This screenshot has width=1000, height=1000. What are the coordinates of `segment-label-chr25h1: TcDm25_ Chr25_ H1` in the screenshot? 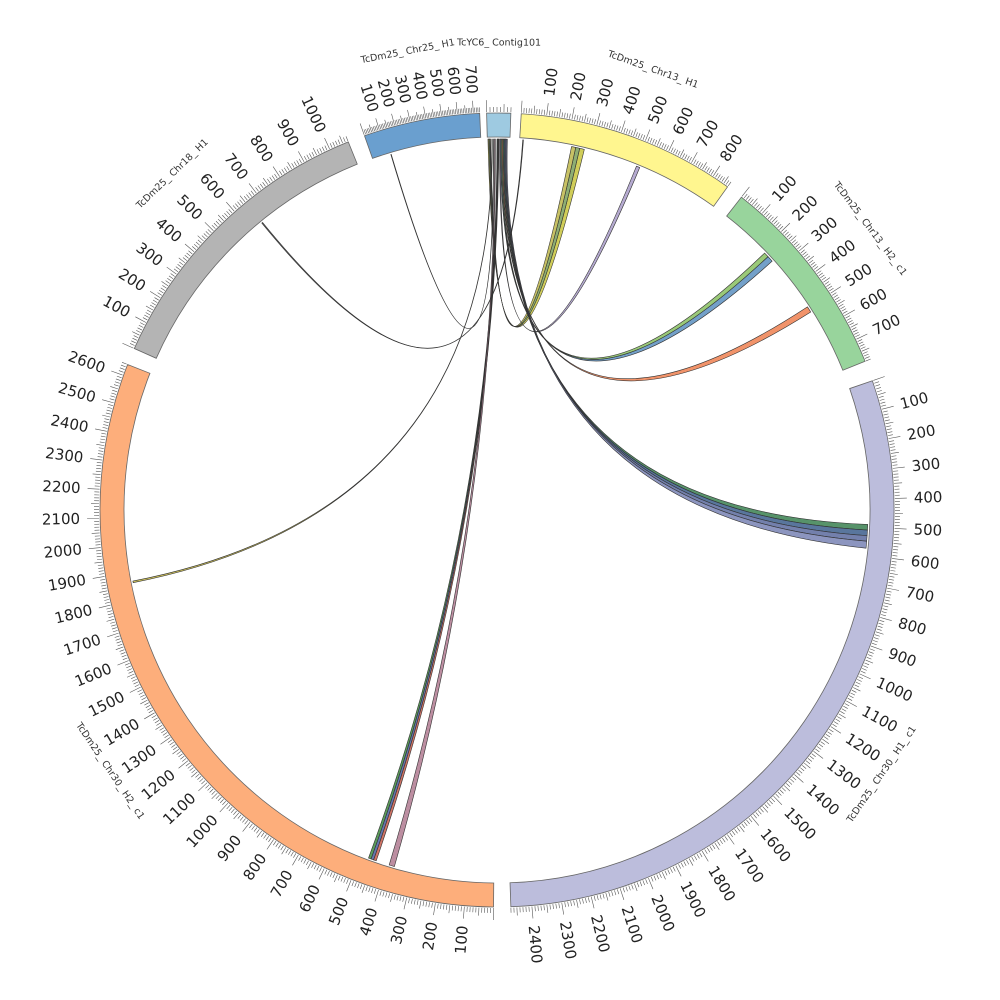 It's located at (407, 51).